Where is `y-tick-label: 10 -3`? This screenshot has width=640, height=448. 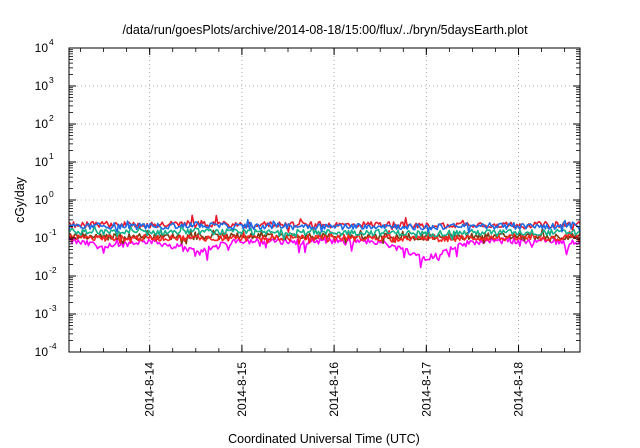 y-tick-label: 10 -3 is located at coordinates (46, 312).